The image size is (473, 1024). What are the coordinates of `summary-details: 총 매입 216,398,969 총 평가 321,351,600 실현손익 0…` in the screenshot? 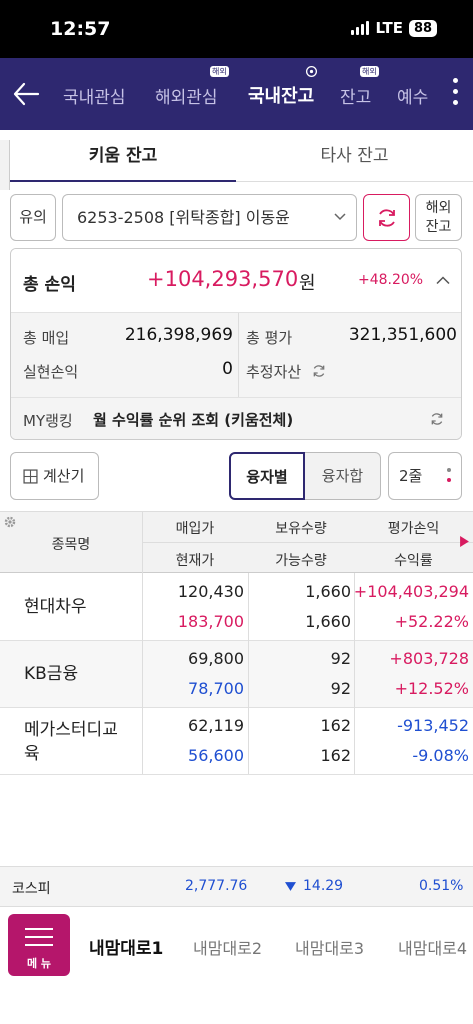 It's located at (236, 376).